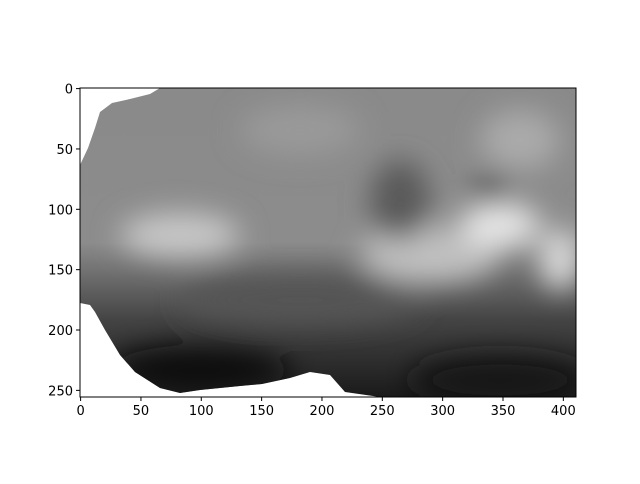 The height and width of the screenshot is (484, 640). Describe the element at coordinates (141, 411) in the screenshot. I see `x-tick-label: 50` at that location.